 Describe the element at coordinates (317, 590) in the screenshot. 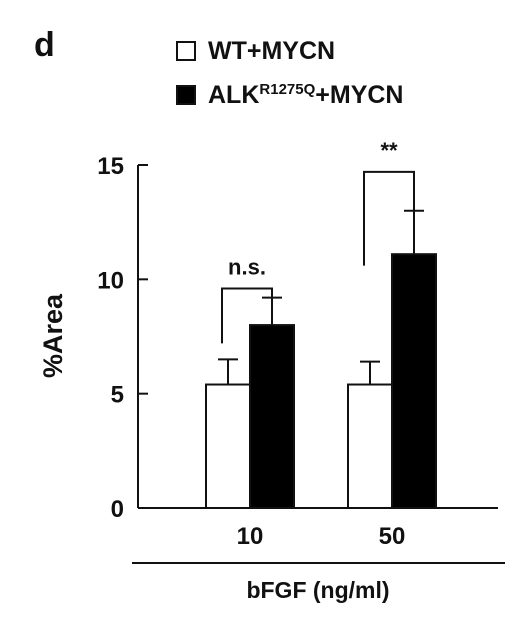

I see `x-axis-label: bFGF (ng/ml)` at that location.